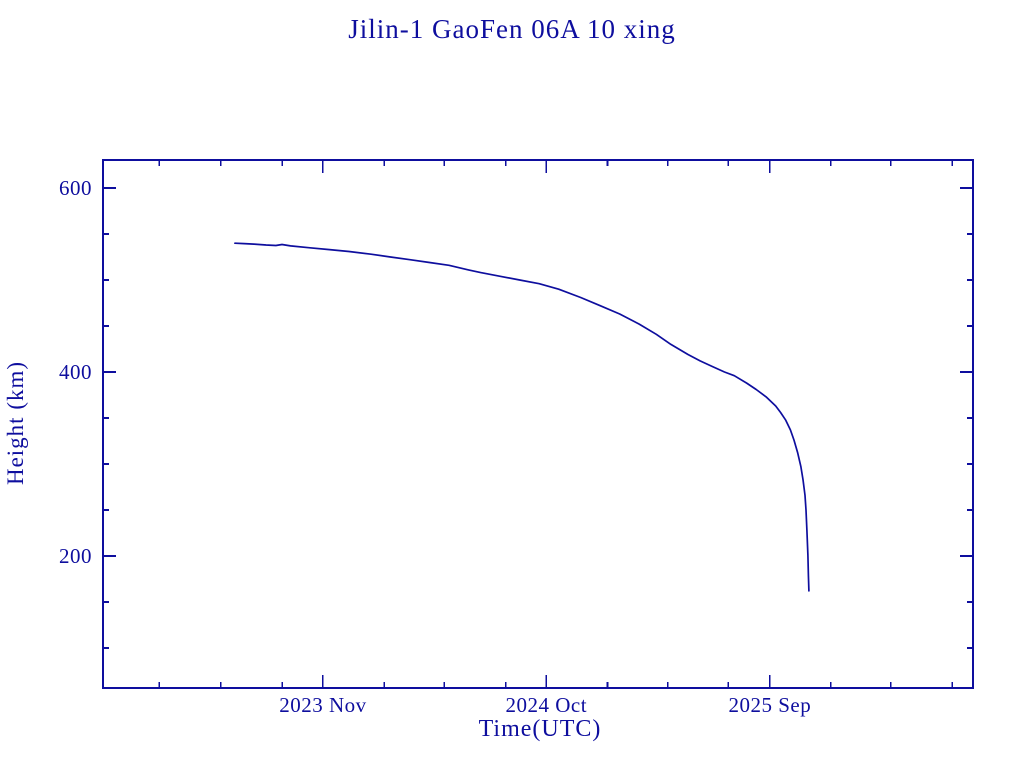  Describe the element at coordinates (15, 423) in the screenshot. I see `y-axis-title: Height (km)` at that location.